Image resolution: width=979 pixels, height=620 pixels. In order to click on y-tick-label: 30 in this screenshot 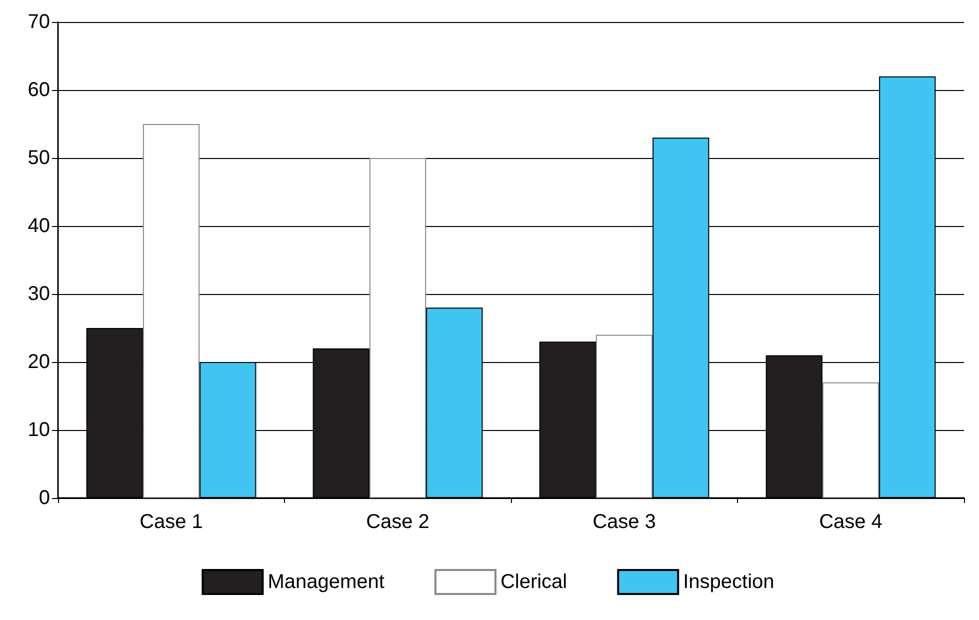, I will do `click(39, 294)`.